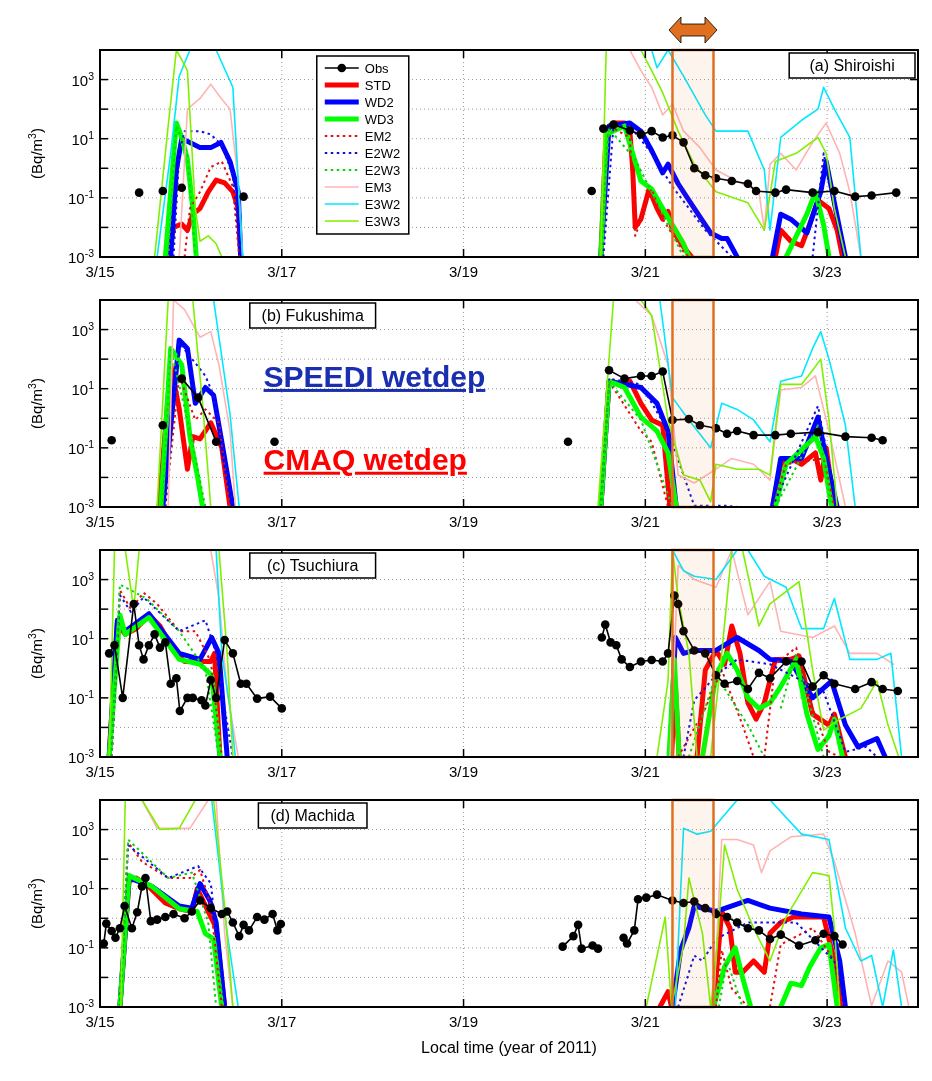 The image size is (932, 1081). I want to click on legend-label: Obs, so click(377, 68).